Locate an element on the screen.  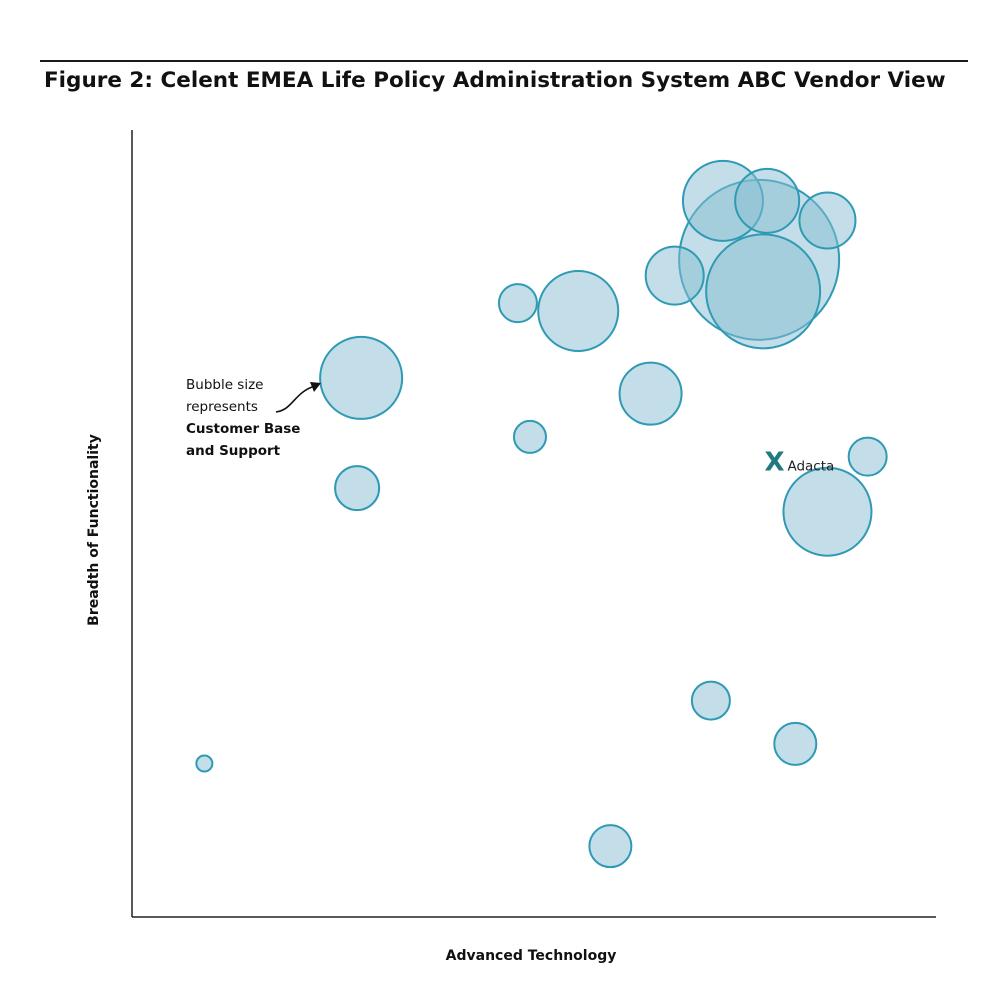
highlight-vendor: X Adacta is located at coordinates (799, 463).